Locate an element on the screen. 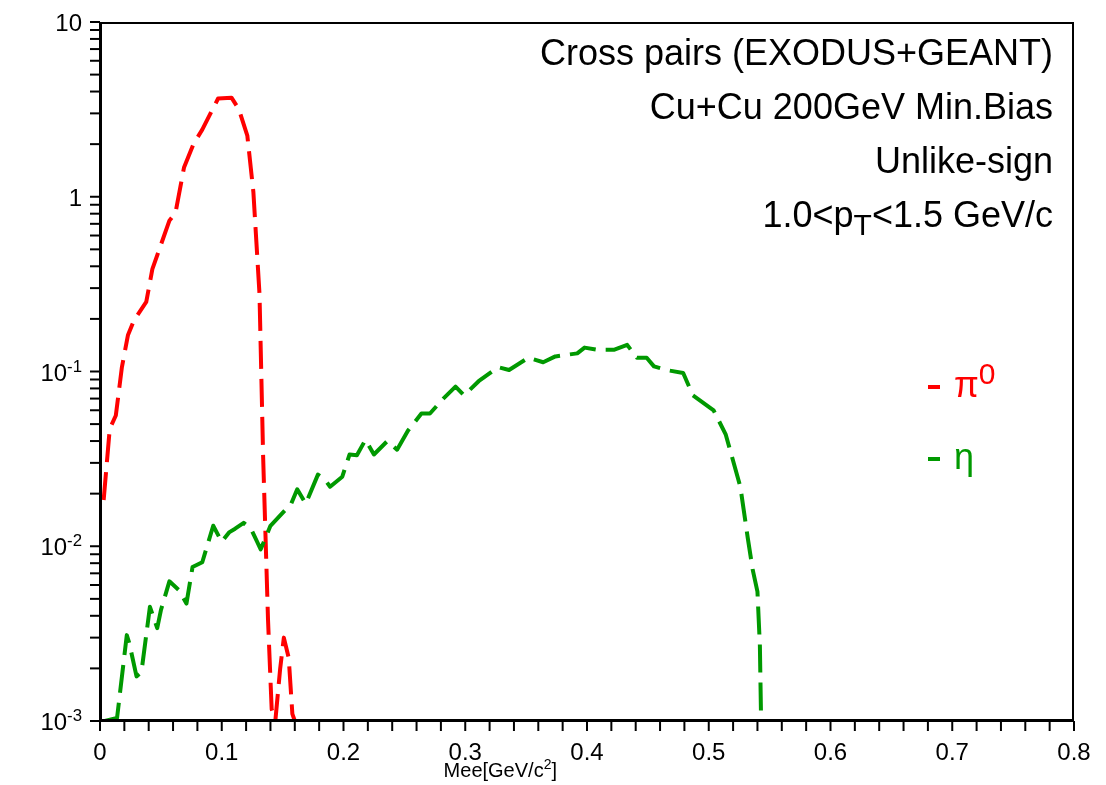 The width and height of the screenshot is (1106, 785). x-tick-label: 0.6 is located at coordinates (830, 752).